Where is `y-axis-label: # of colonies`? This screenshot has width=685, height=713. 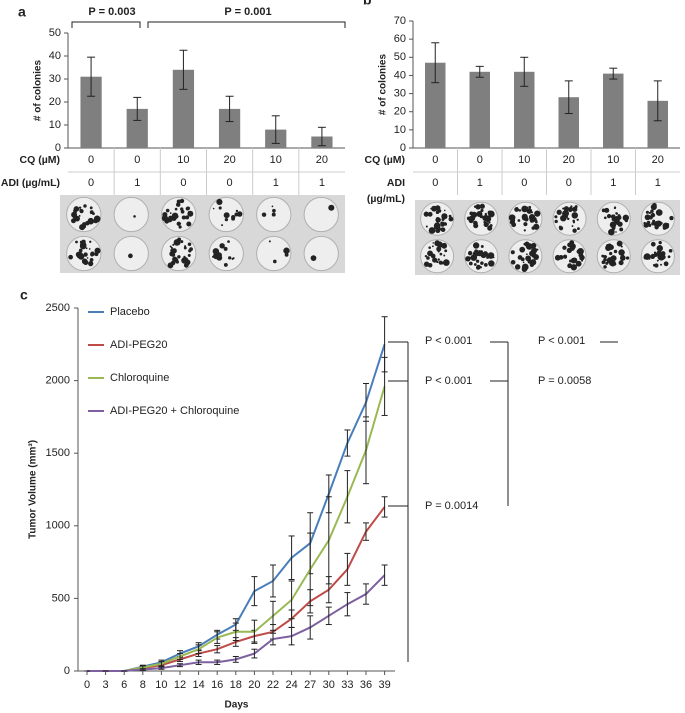
y-axis-label: # of colonies is located at coordinates (383, 85).